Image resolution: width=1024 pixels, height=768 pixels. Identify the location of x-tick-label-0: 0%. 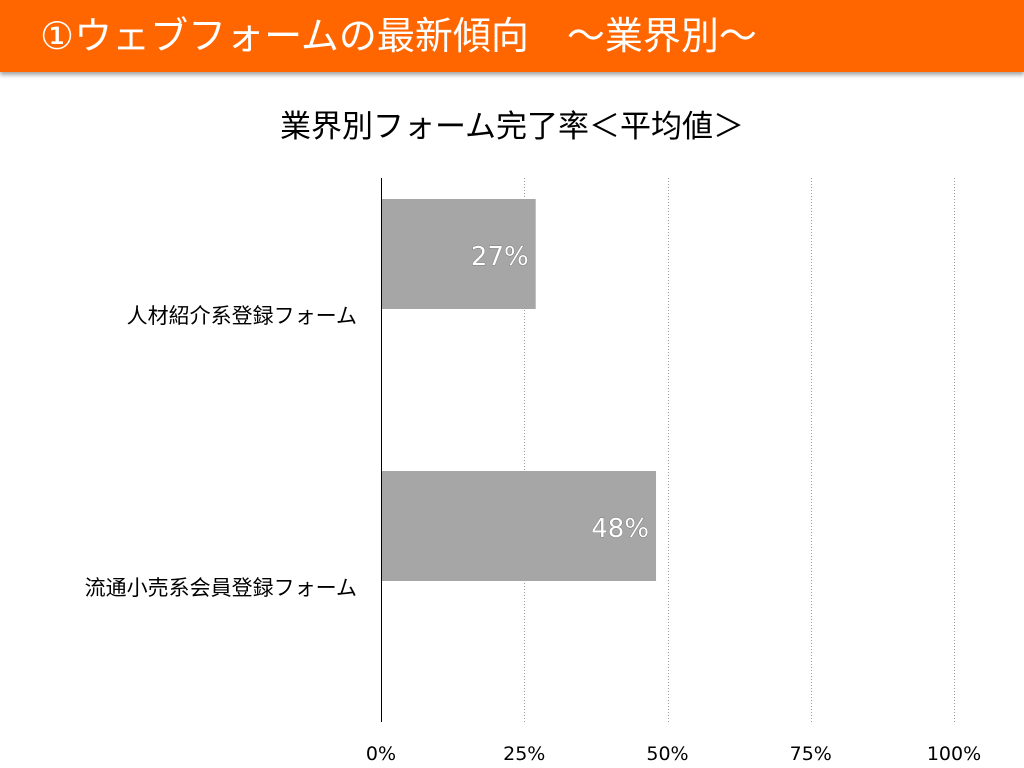
(381, 754).